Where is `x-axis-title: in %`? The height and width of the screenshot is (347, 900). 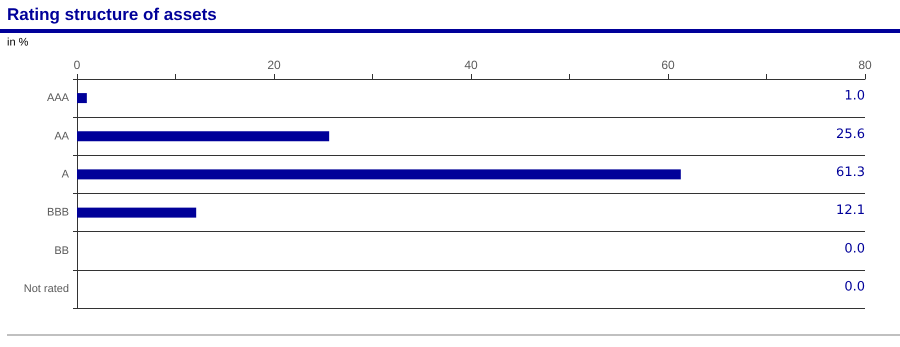
x-axis-title: in % is located at coordinates (18, 42).